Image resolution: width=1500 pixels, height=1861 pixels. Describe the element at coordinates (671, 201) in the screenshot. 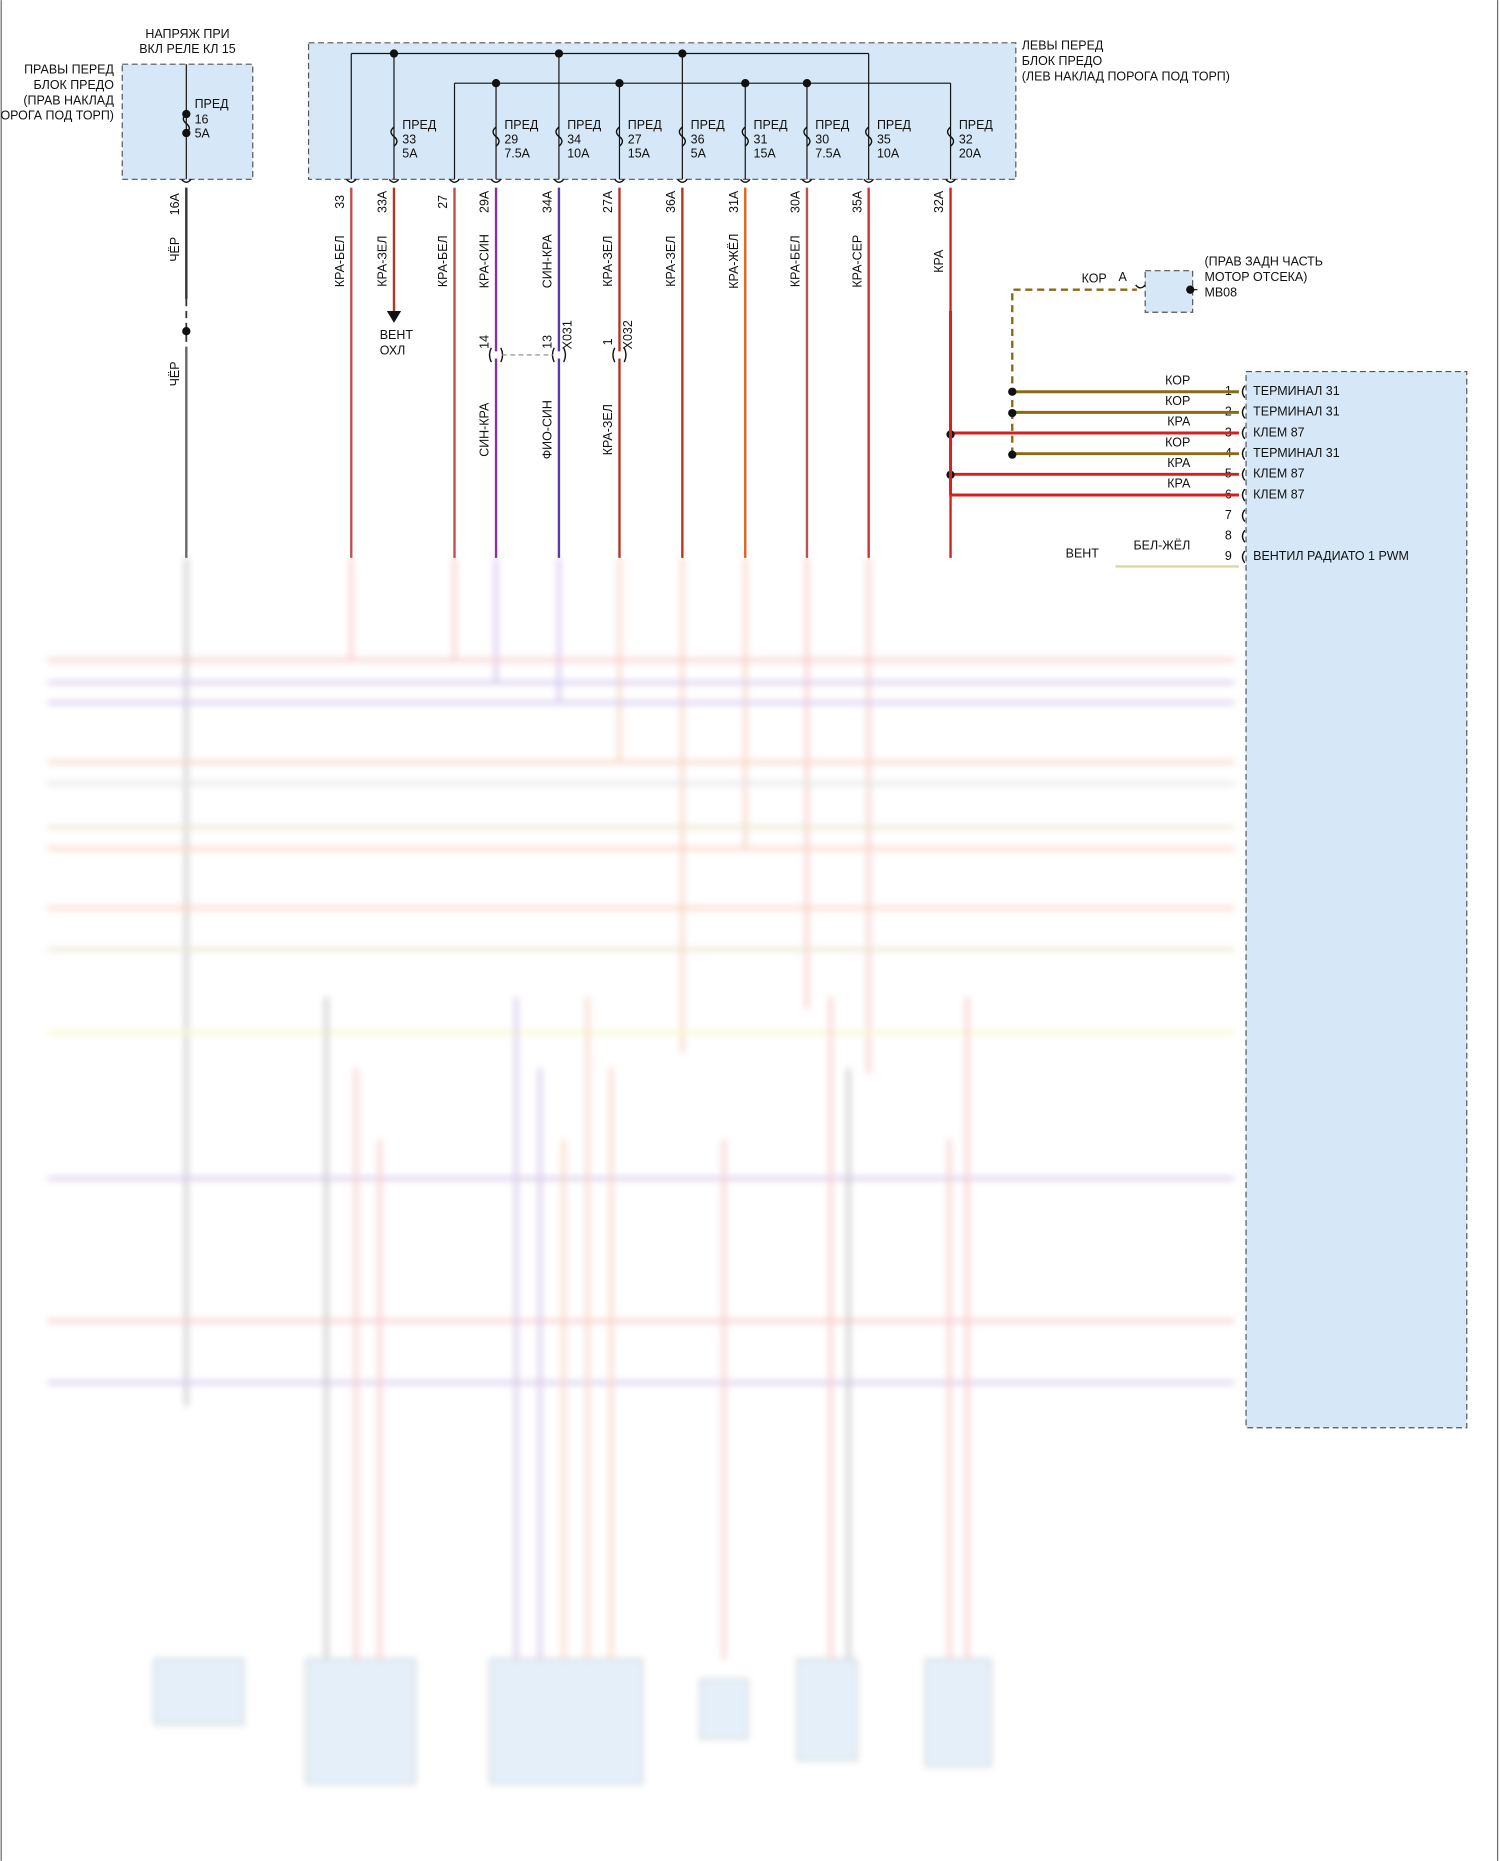

I see `label: 36A` at that location.